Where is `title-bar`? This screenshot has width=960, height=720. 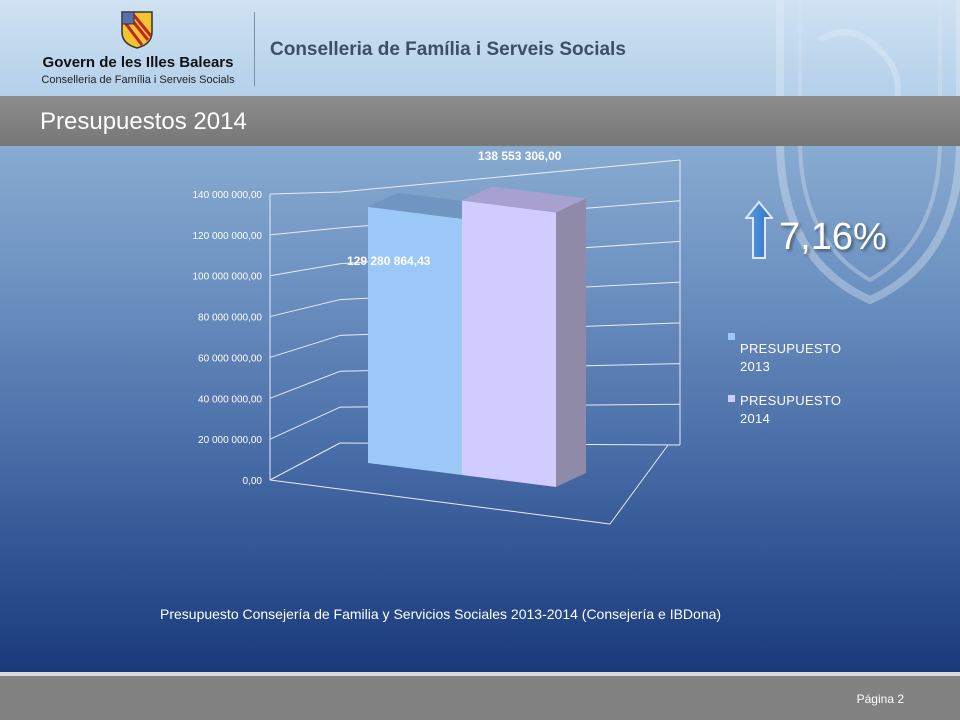
title-bar is located at coordinates (480, 121).